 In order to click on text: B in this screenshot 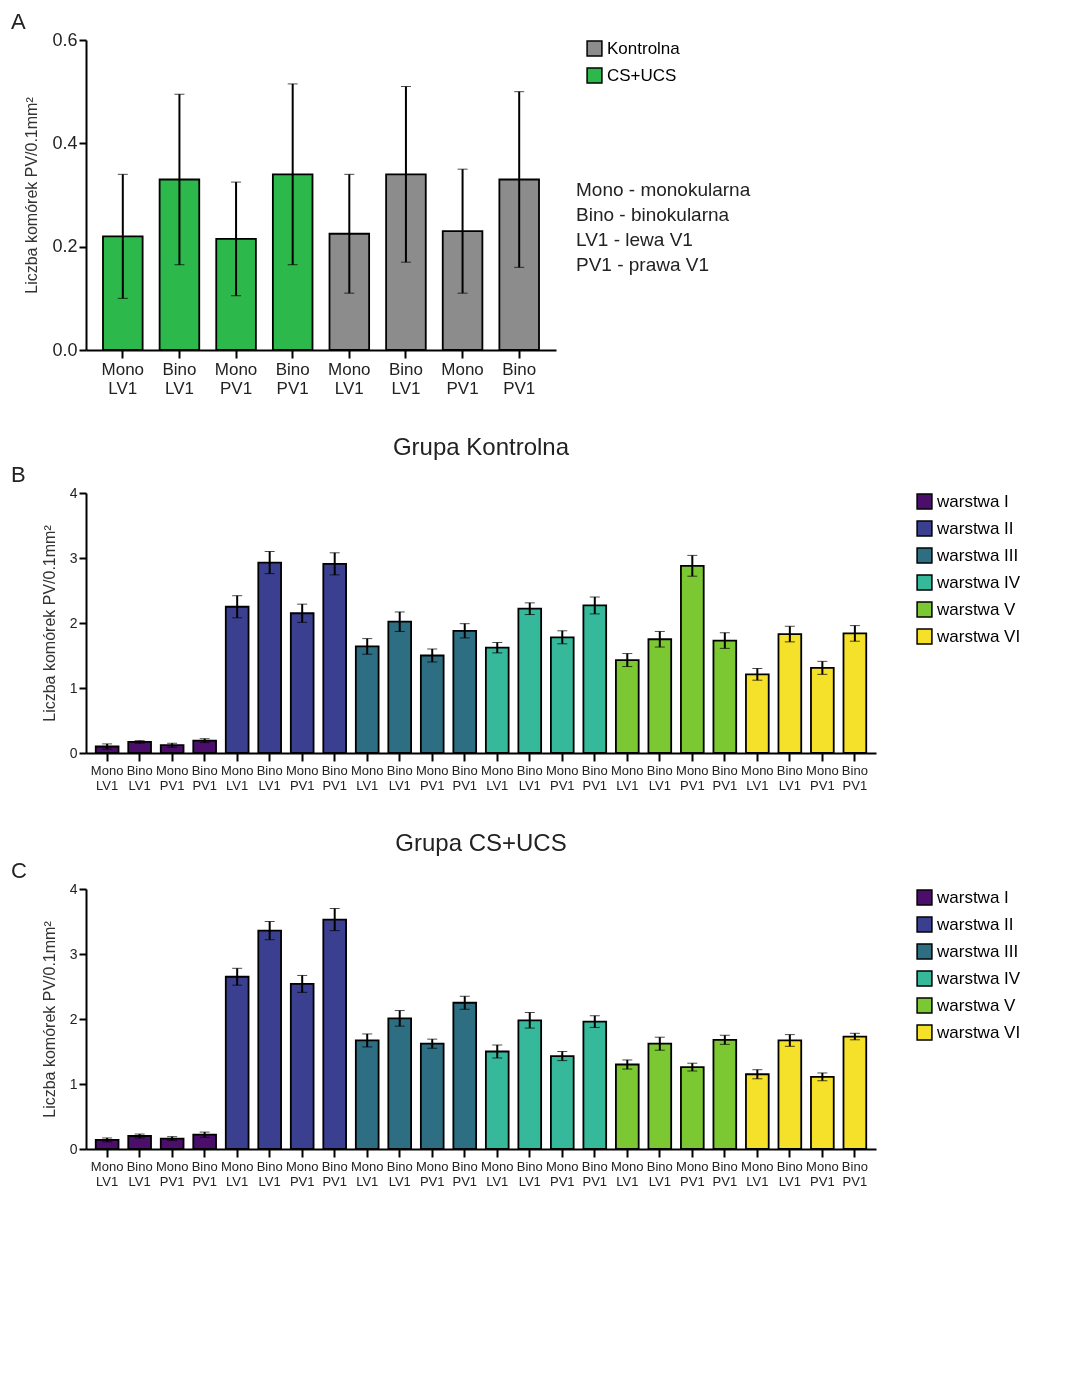, I will do `click(18, 474)`.